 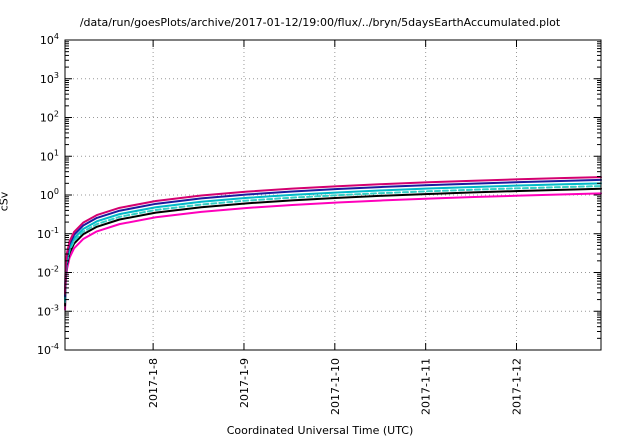 I want to click on x-tick-label: 2017-1-12, so click(x=517, y=386).